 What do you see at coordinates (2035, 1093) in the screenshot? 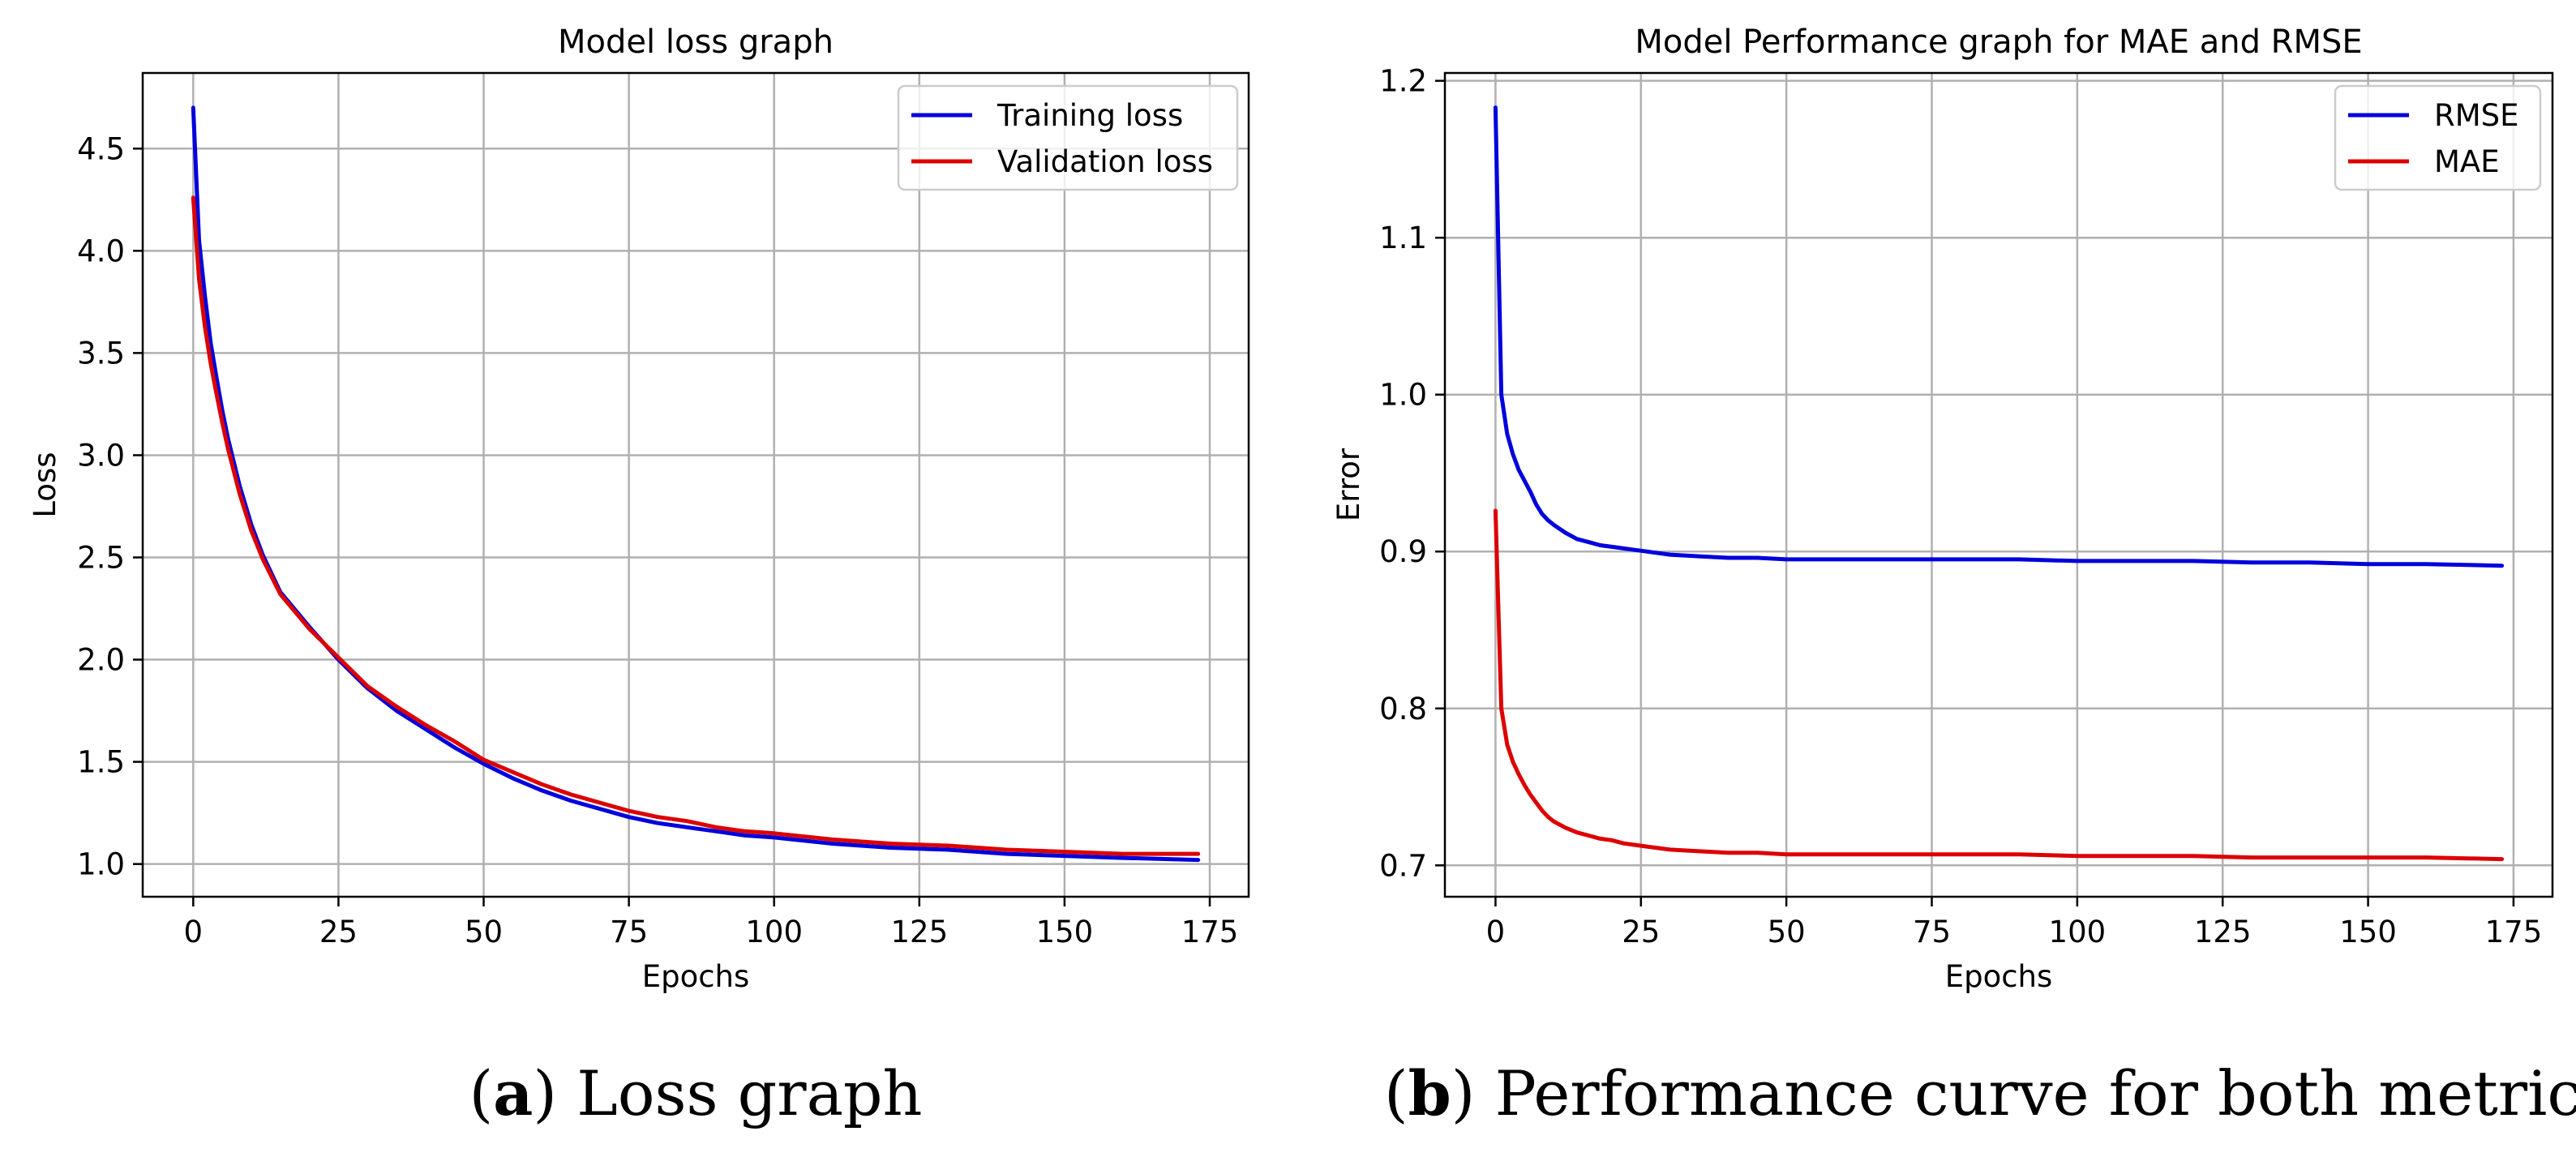
I see `caption-b-text: Performance curve for both metrics` at bounding box center [2035, 1093].